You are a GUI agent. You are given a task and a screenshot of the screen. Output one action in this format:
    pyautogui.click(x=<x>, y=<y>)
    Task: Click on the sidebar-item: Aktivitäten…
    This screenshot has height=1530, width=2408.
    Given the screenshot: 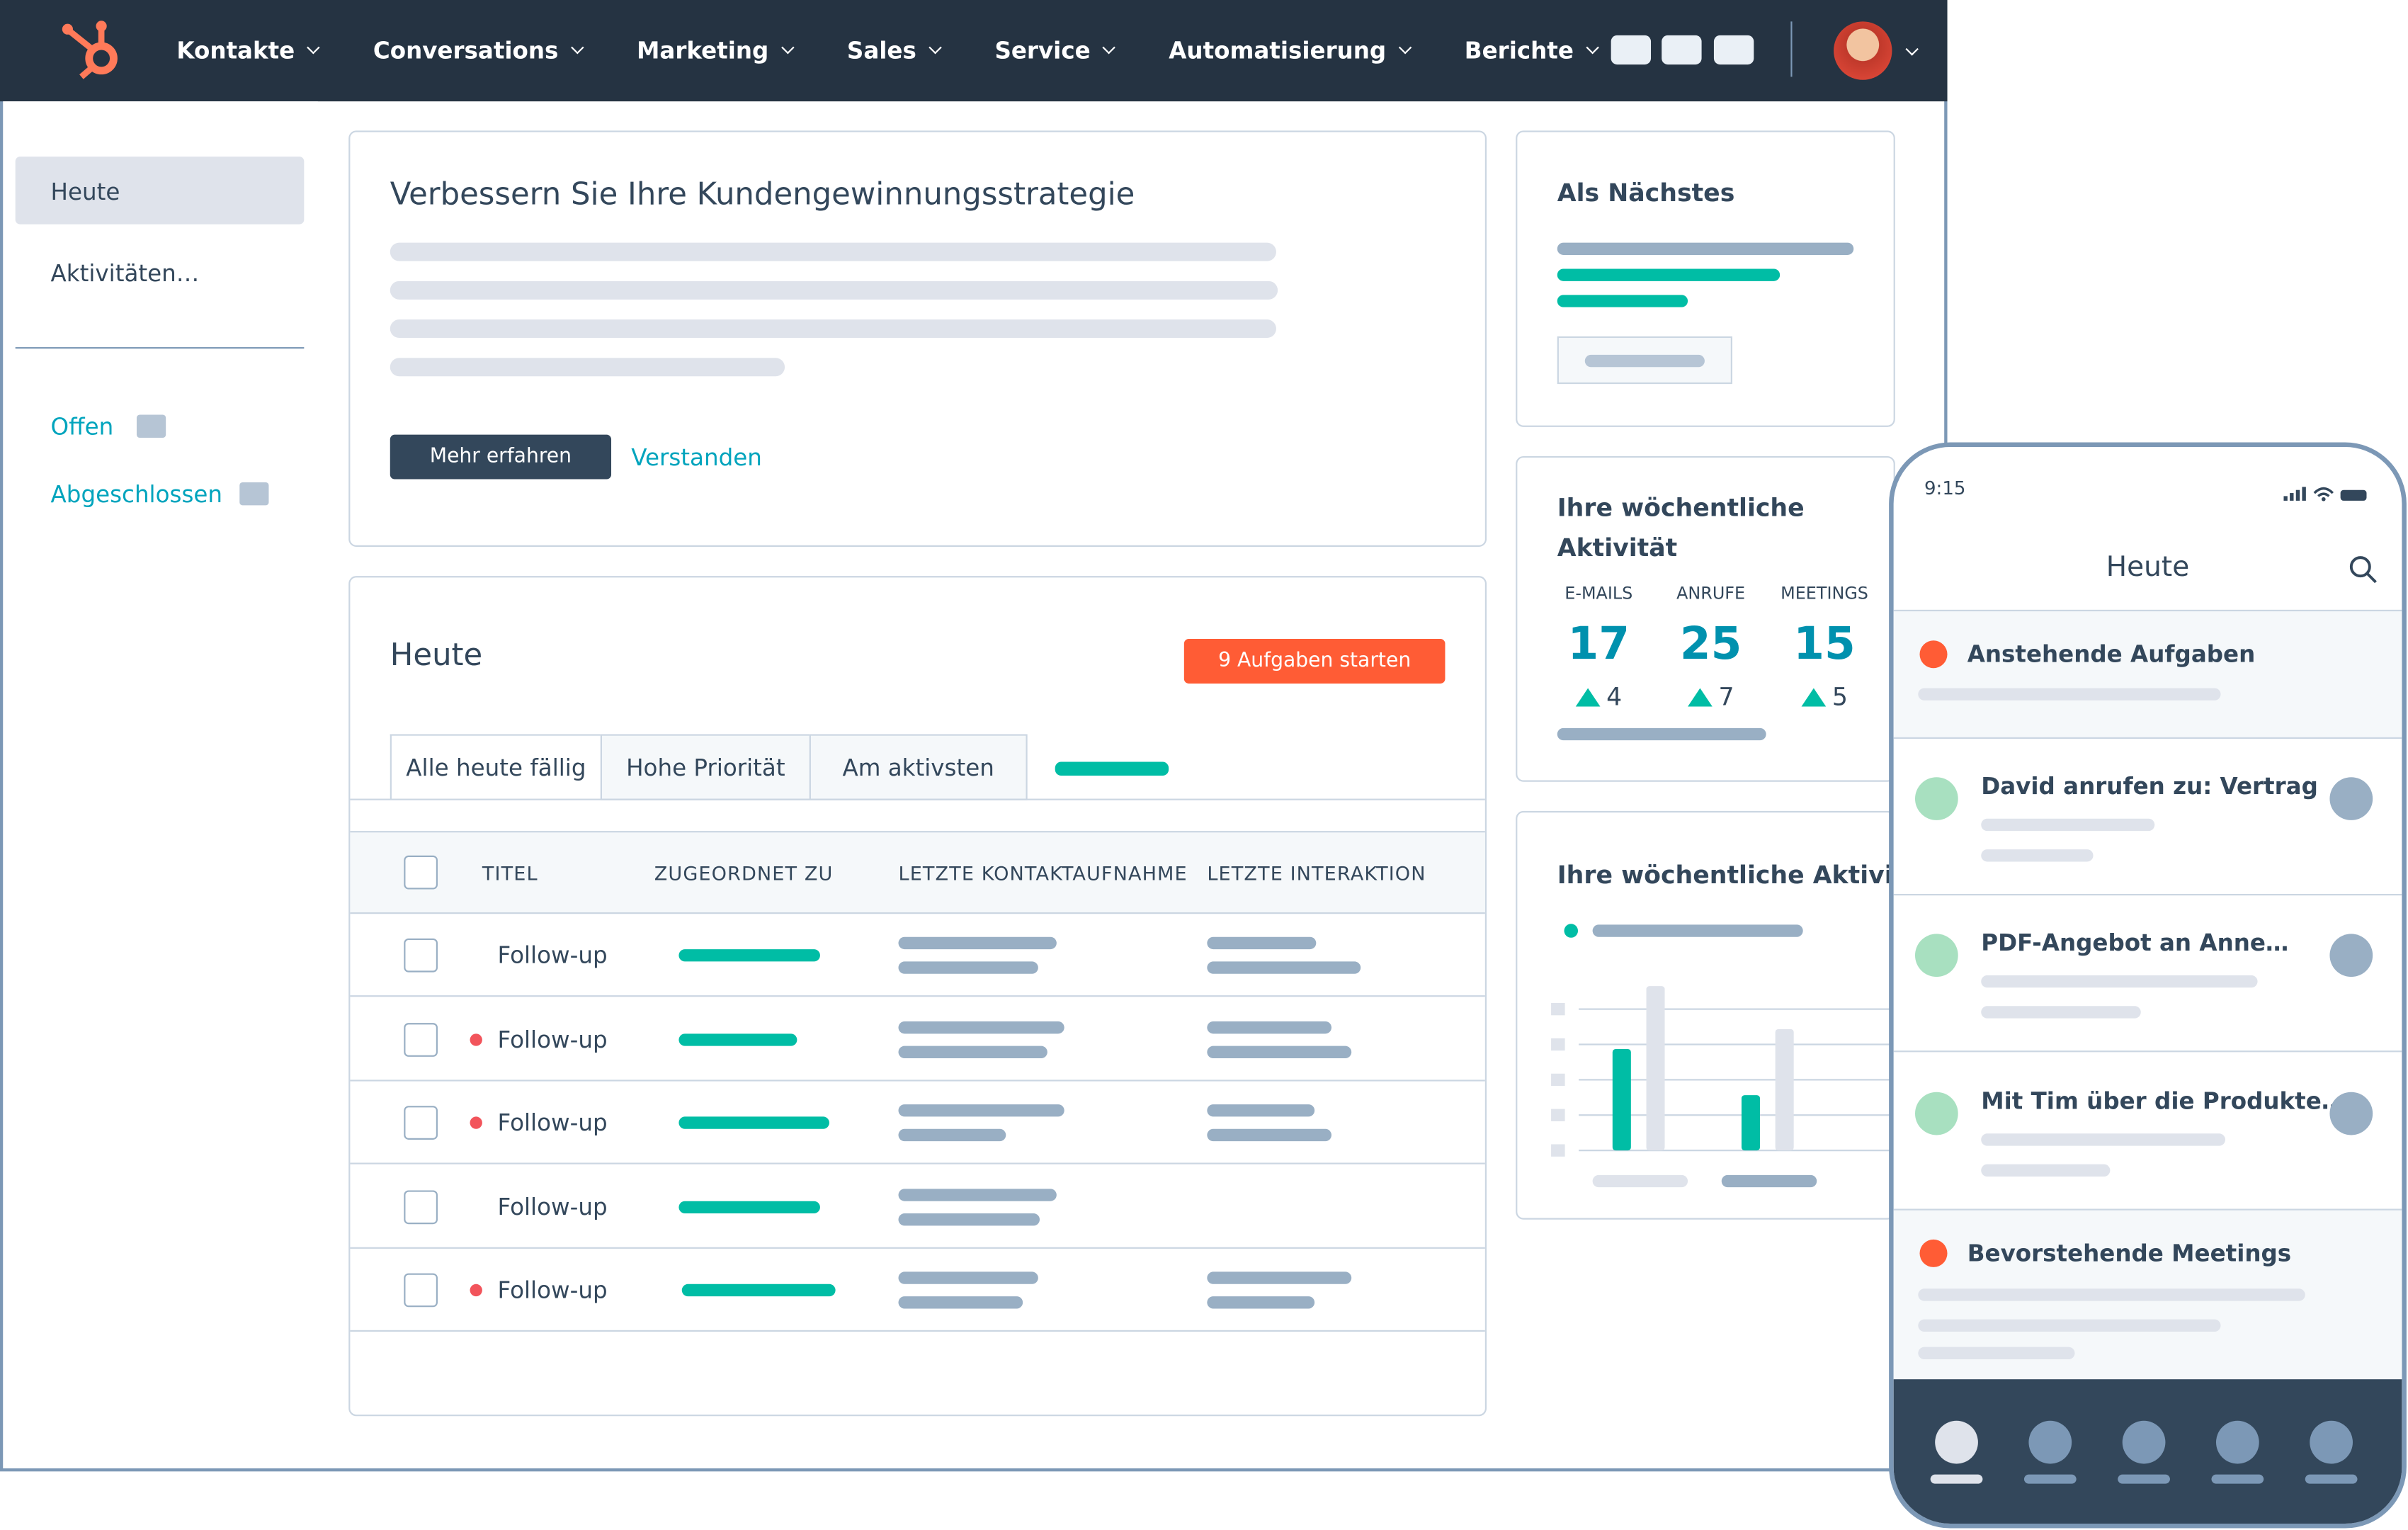 What is the action you would take?
    pyautogui.click(x=125, y=273)
    